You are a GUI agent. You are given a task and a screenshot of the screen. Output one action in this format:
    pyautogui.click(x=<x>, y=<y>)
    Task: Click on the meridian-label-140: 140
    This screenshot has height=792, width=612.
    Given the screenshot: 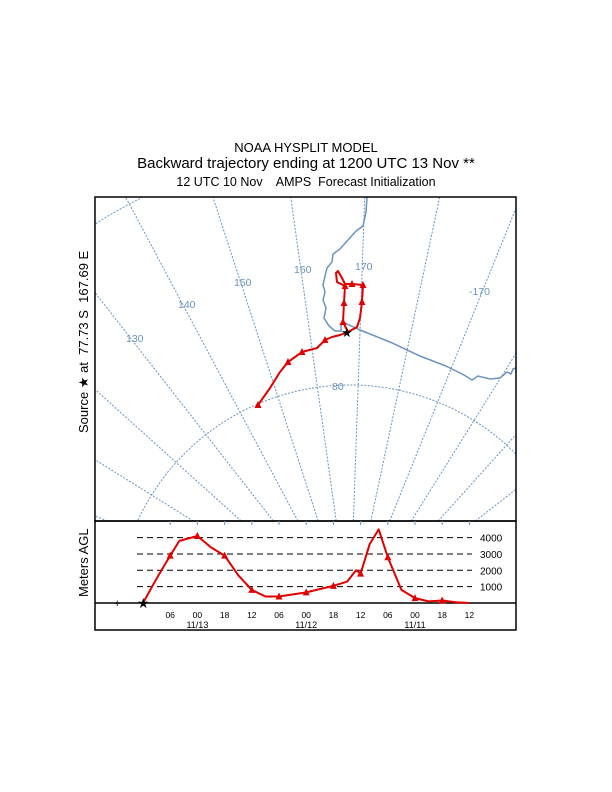 What is the action you would take?
    pyautogui.click(x=187, y=305)
    